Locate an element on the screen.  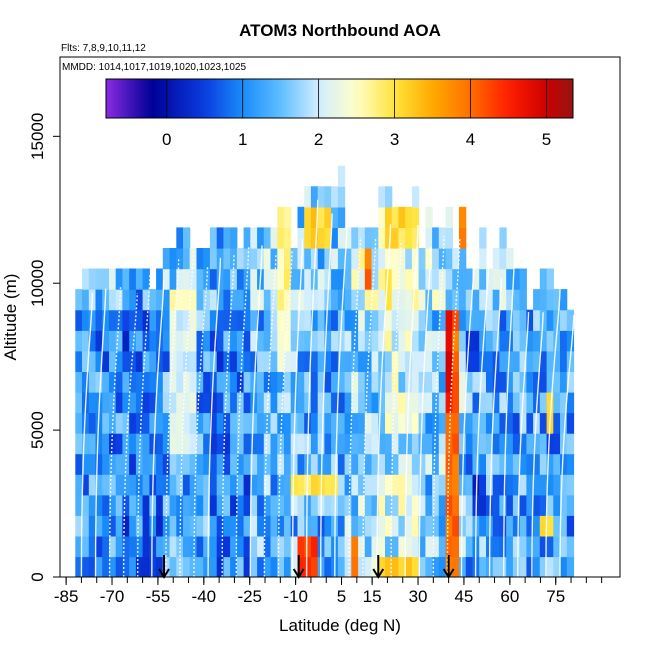
colorbar-tick-label: 1 is located at coordinates (242, 139).